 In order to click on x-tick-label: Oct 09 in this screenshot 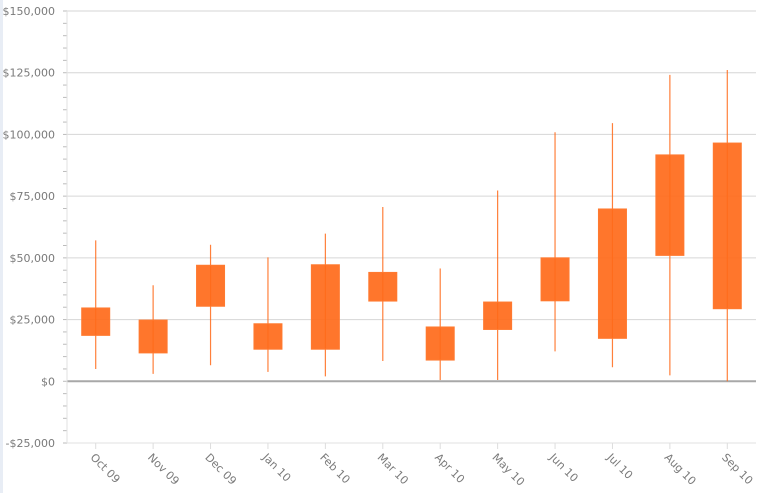, I will do `click(105, 468)`.